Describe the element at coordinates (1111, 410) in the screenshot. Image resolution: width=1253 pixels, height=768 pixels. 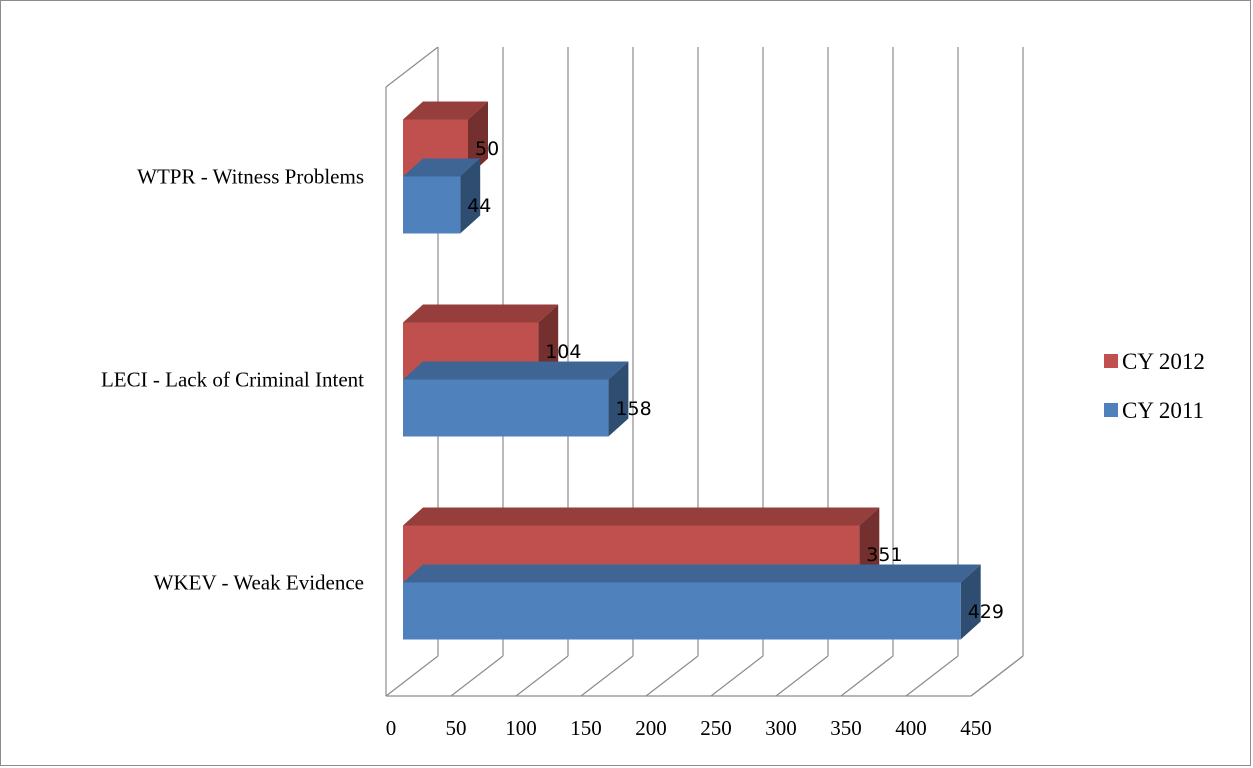
I see `legend-swatch-cy-2011` at that location.